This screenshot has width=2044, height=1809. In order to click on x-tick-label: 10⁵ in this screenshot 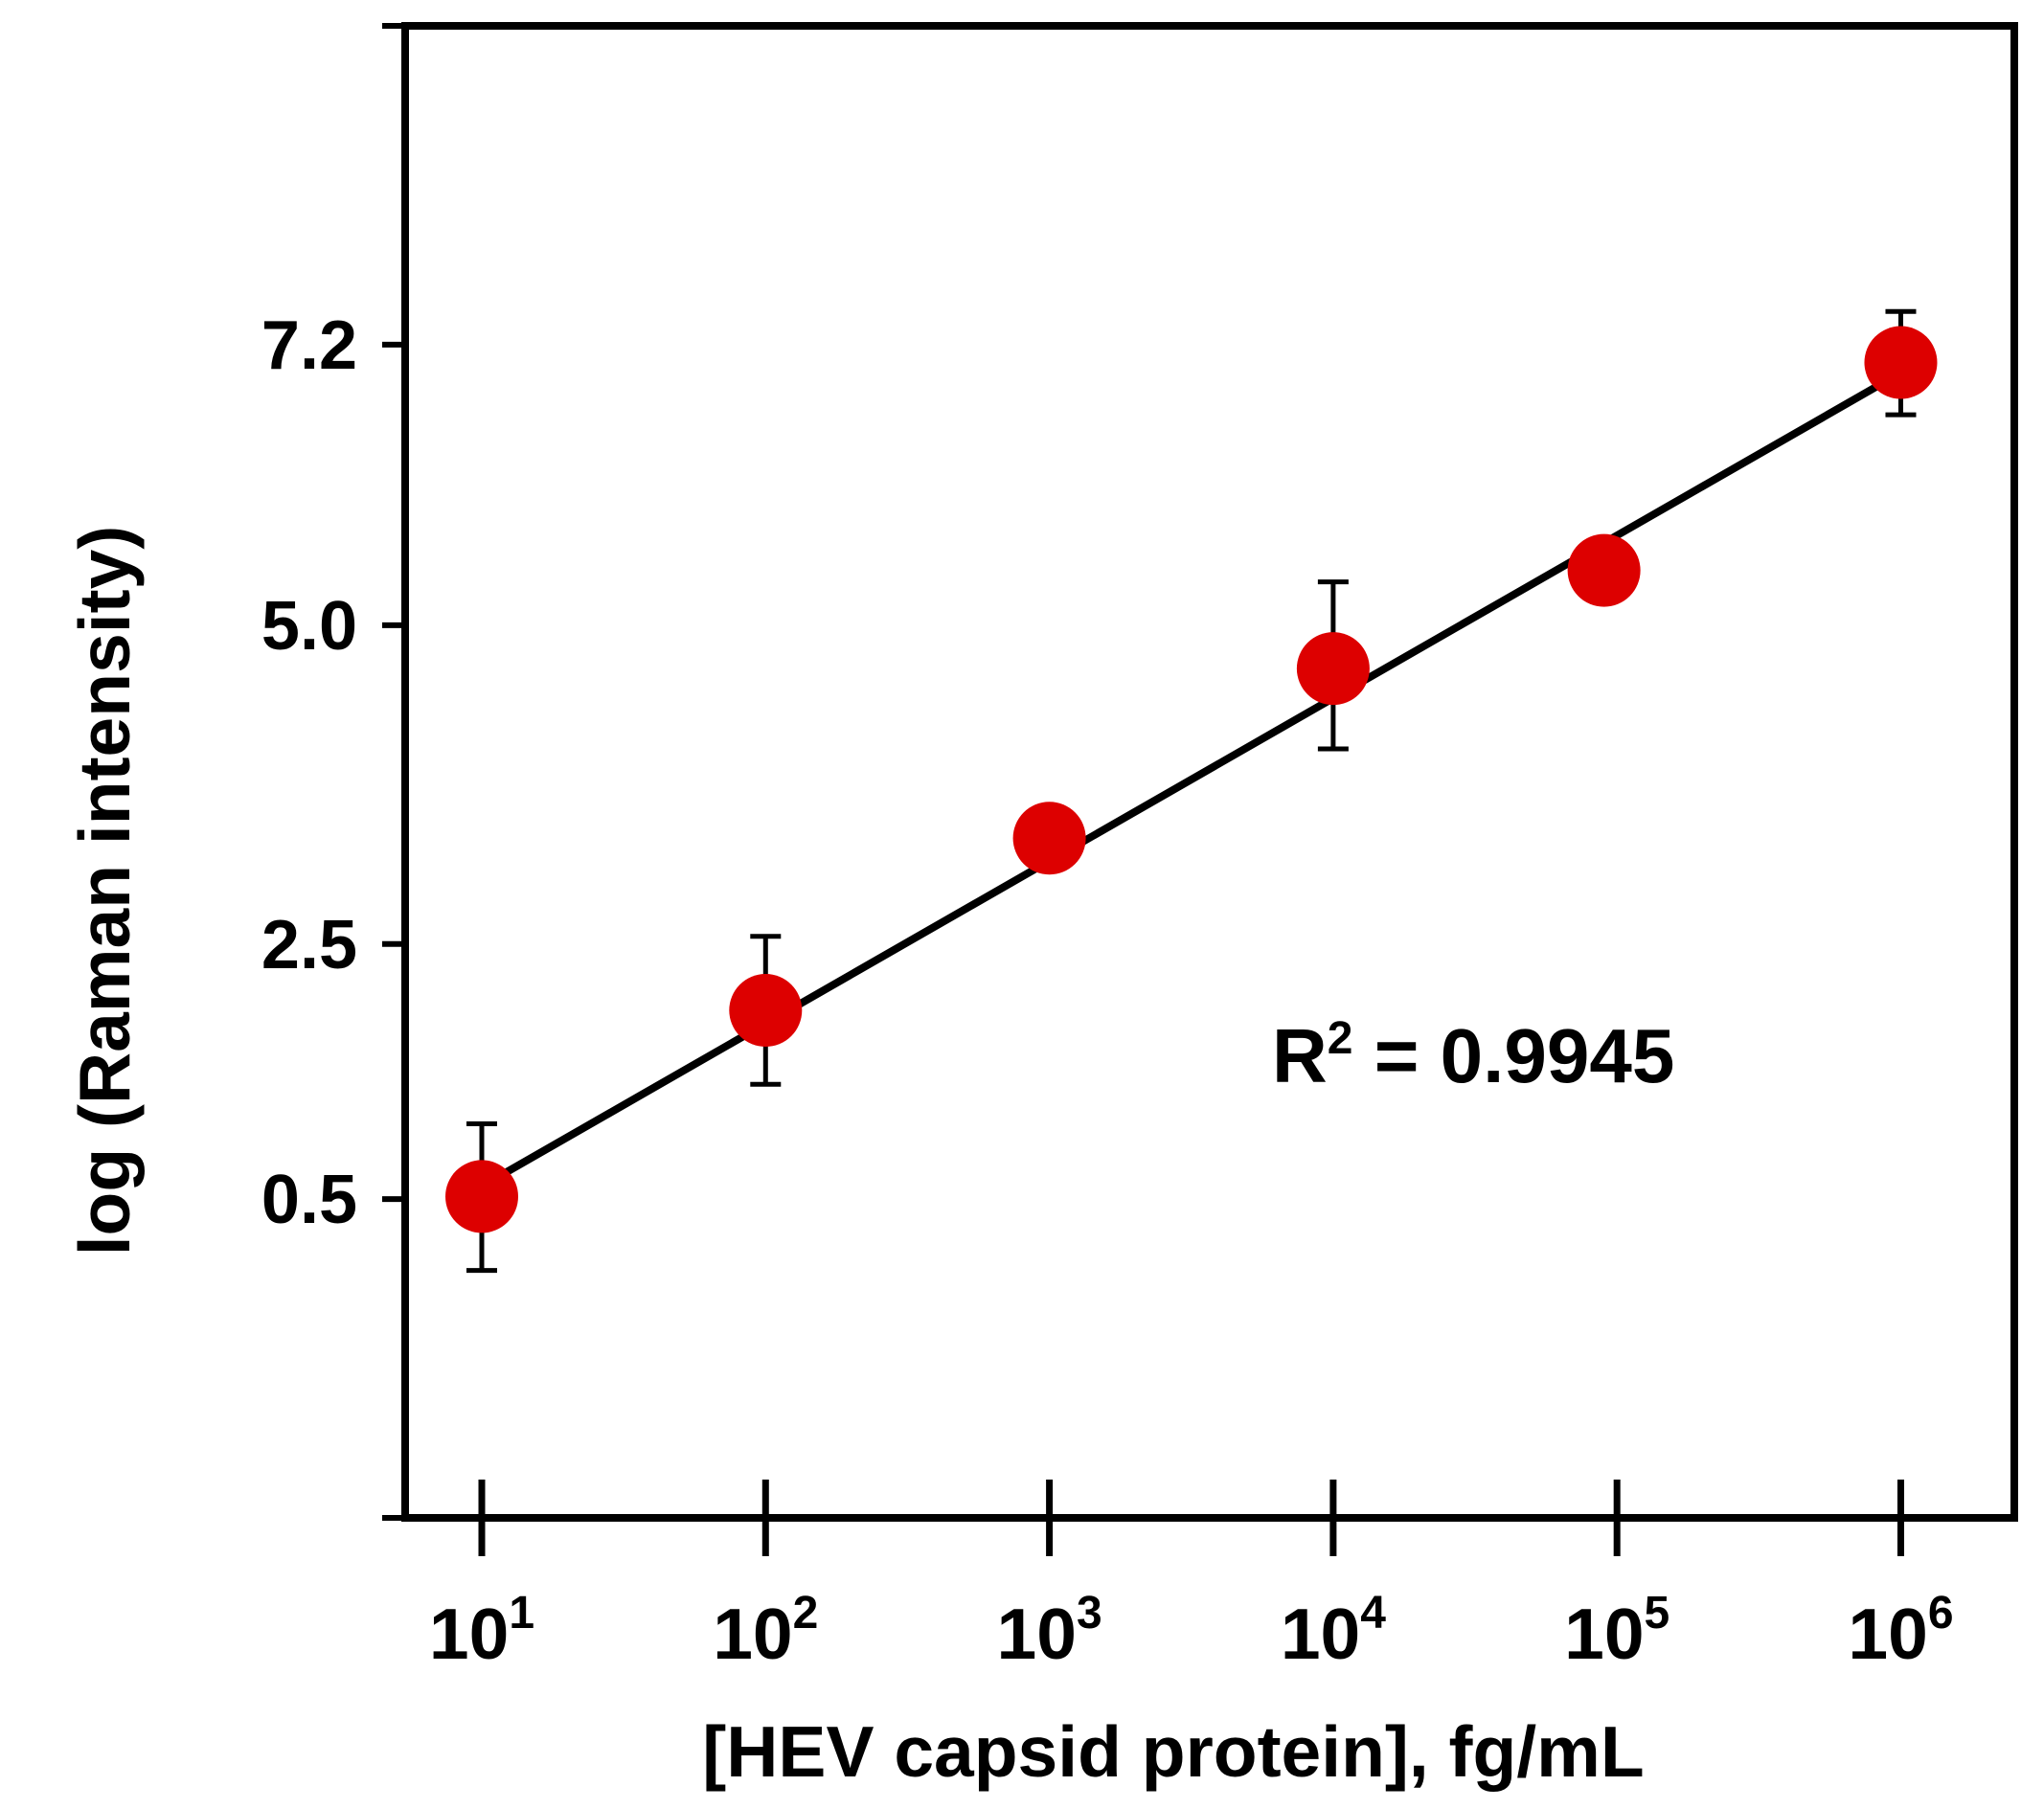, I will do `click(1617, 1631)`.